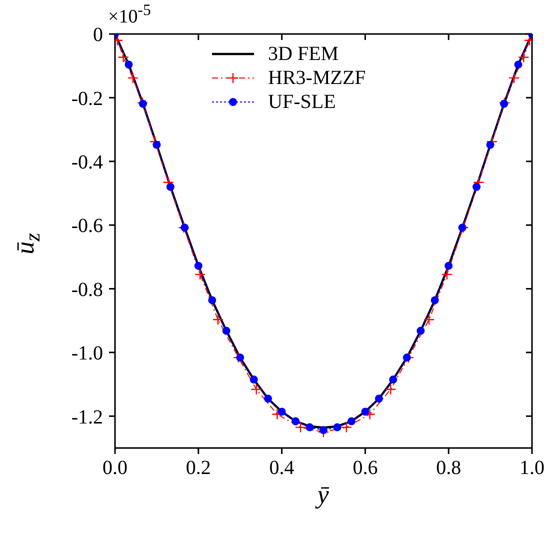  Describe the element at coordinates (129, 15) in the screenshot. I see `text: ×10$^{-5}$` at that location.